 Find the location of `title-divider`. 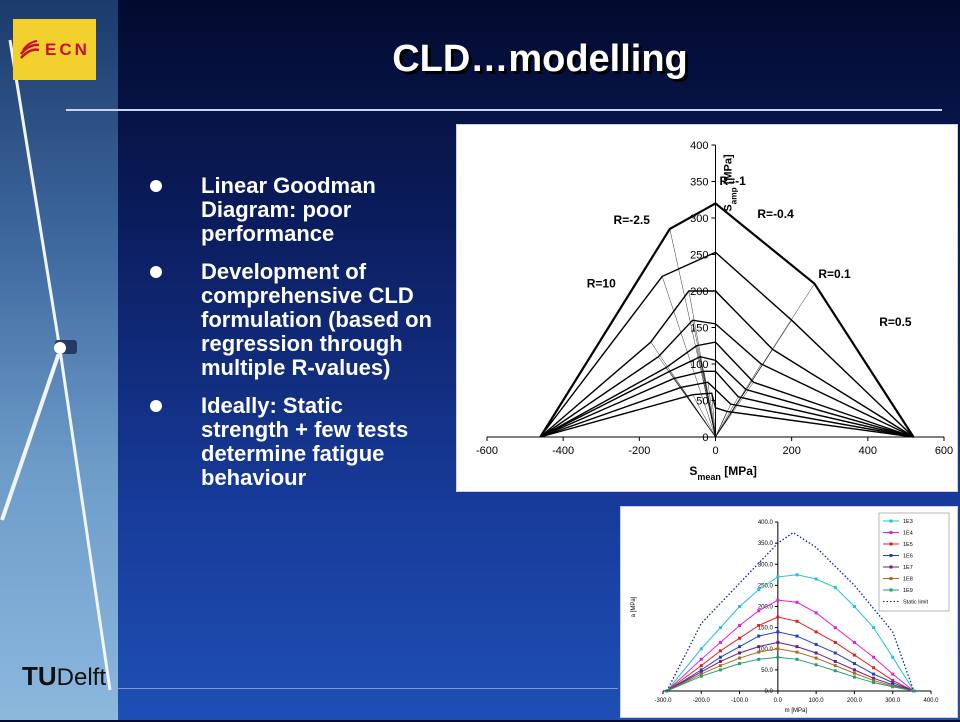

title-divider is located at coordinates (504, 110).